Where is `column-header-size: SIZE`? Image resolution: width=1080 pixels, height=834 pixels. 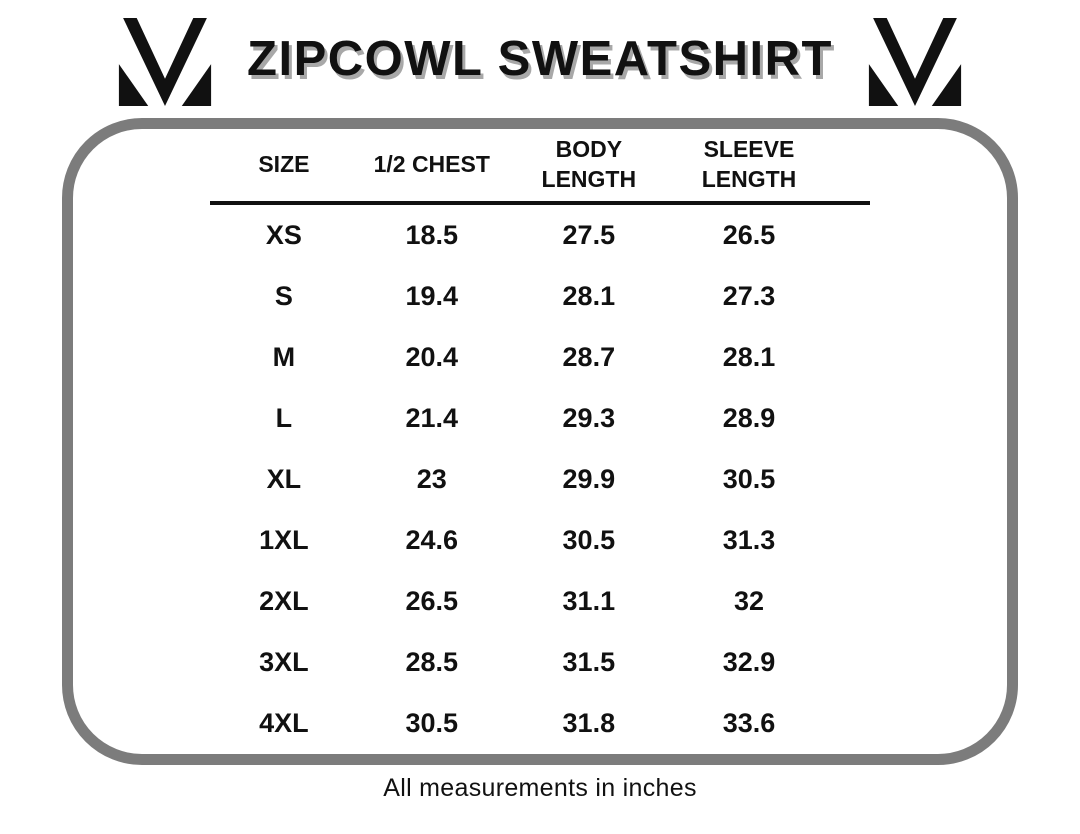 column-header-size: SIZE is located at coordinates (284, 165).